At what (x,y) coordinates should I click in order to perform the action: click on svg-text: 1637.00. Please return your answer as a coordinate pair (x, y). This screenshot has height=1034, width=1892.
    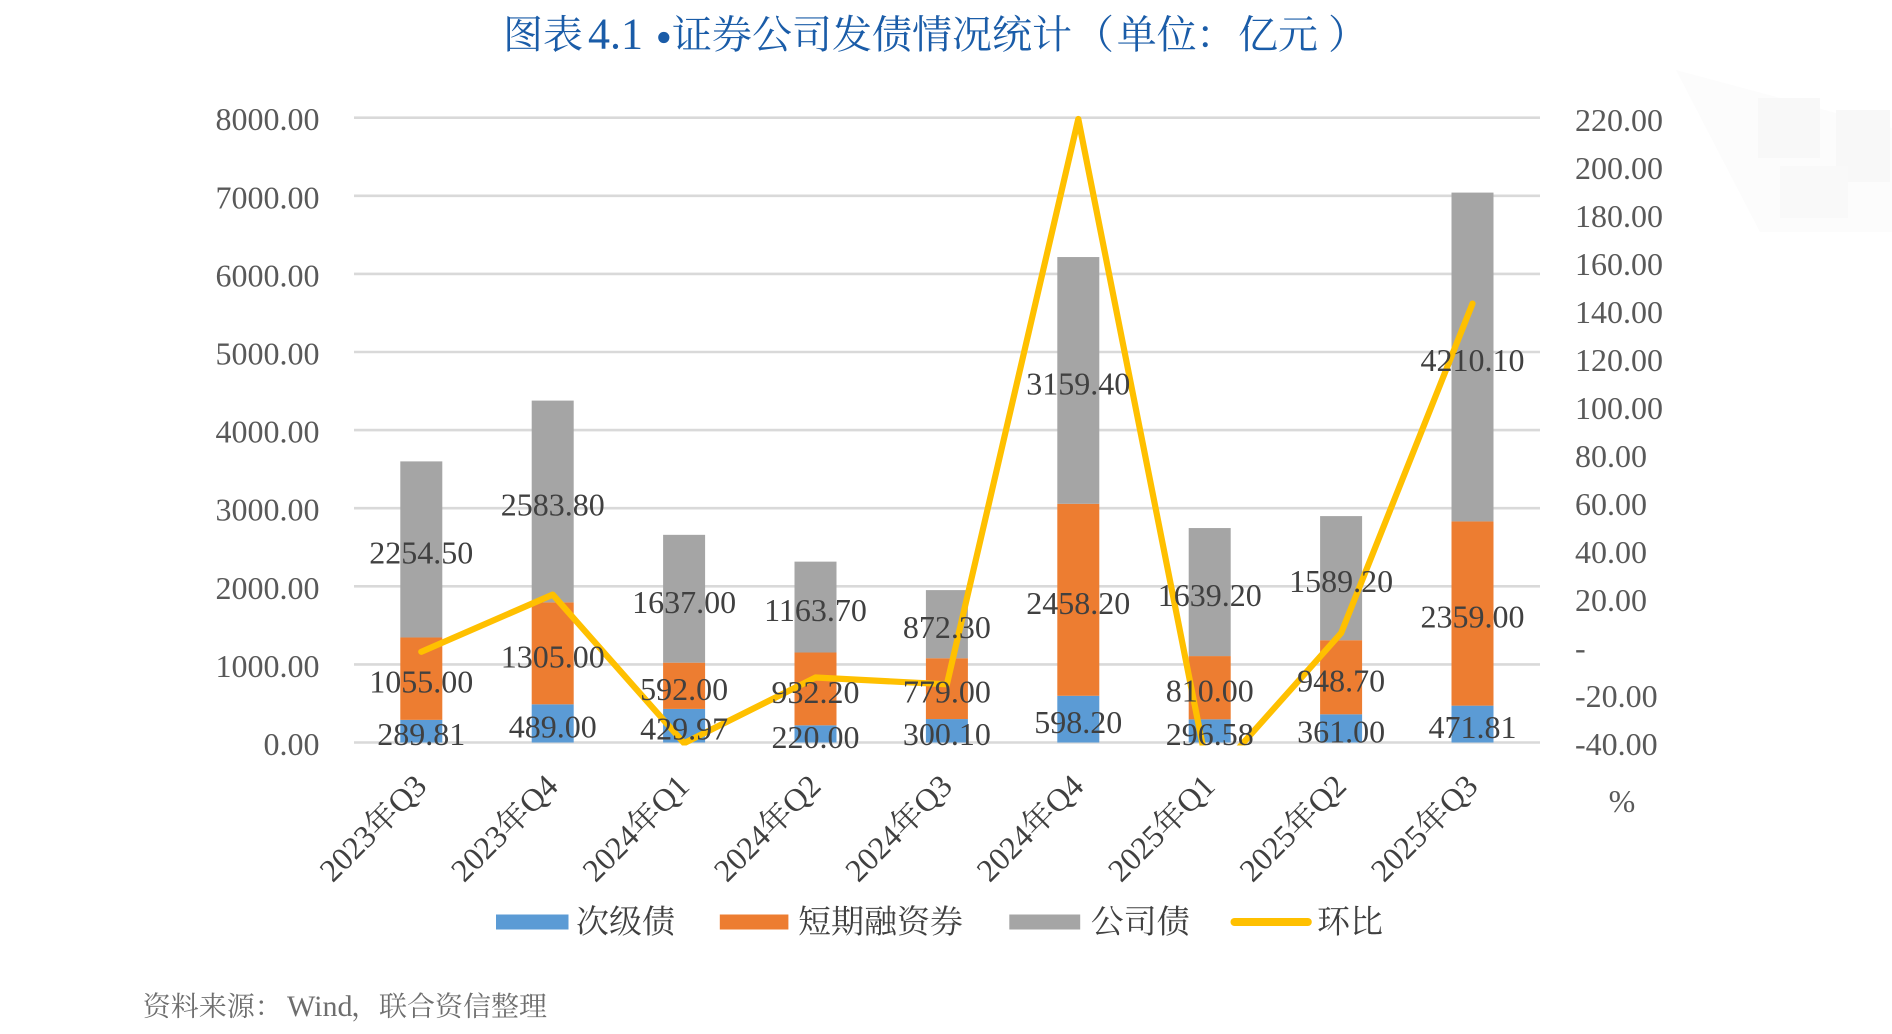
    Looking at the image, I should click on (684, 602).